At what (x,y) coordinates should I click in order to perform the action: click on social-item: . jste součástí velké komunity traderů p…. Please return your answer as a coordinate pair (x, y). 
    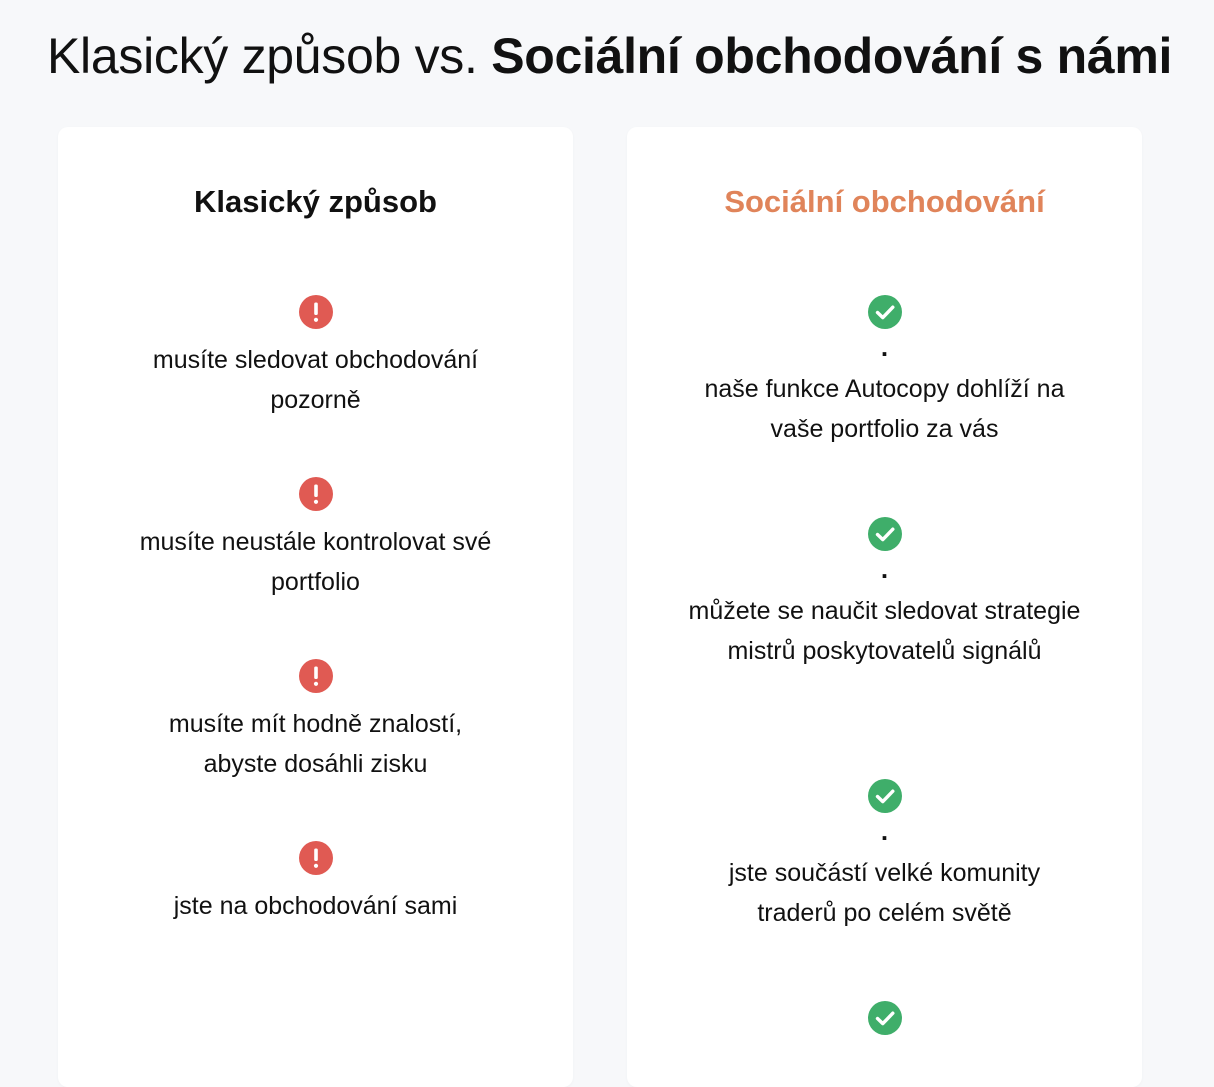
    Looking at the image, I should click on (884, 856).